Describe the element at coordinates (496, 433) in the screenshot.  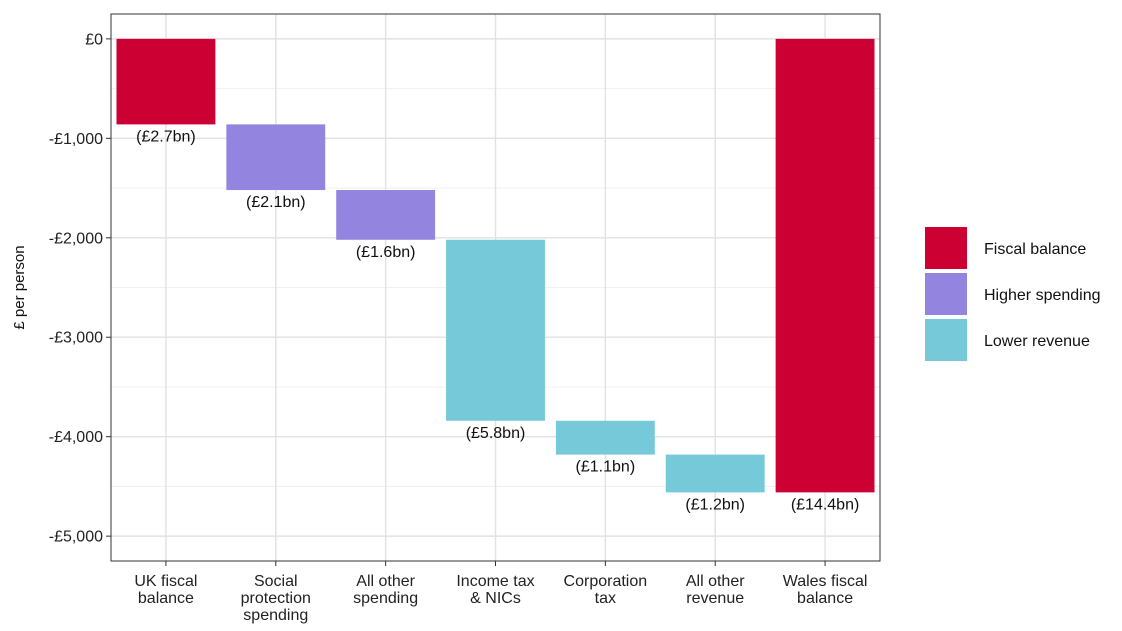
I see `bar-value-label: (£5.8bn)` at that location.